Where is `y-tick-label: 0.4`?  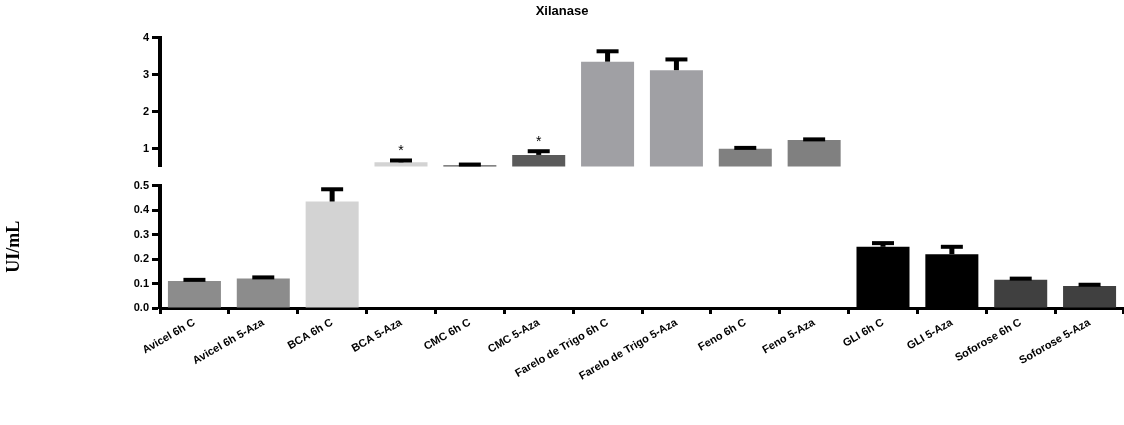
y-tick-label: 0.4 is located at coordinates (141, 209).